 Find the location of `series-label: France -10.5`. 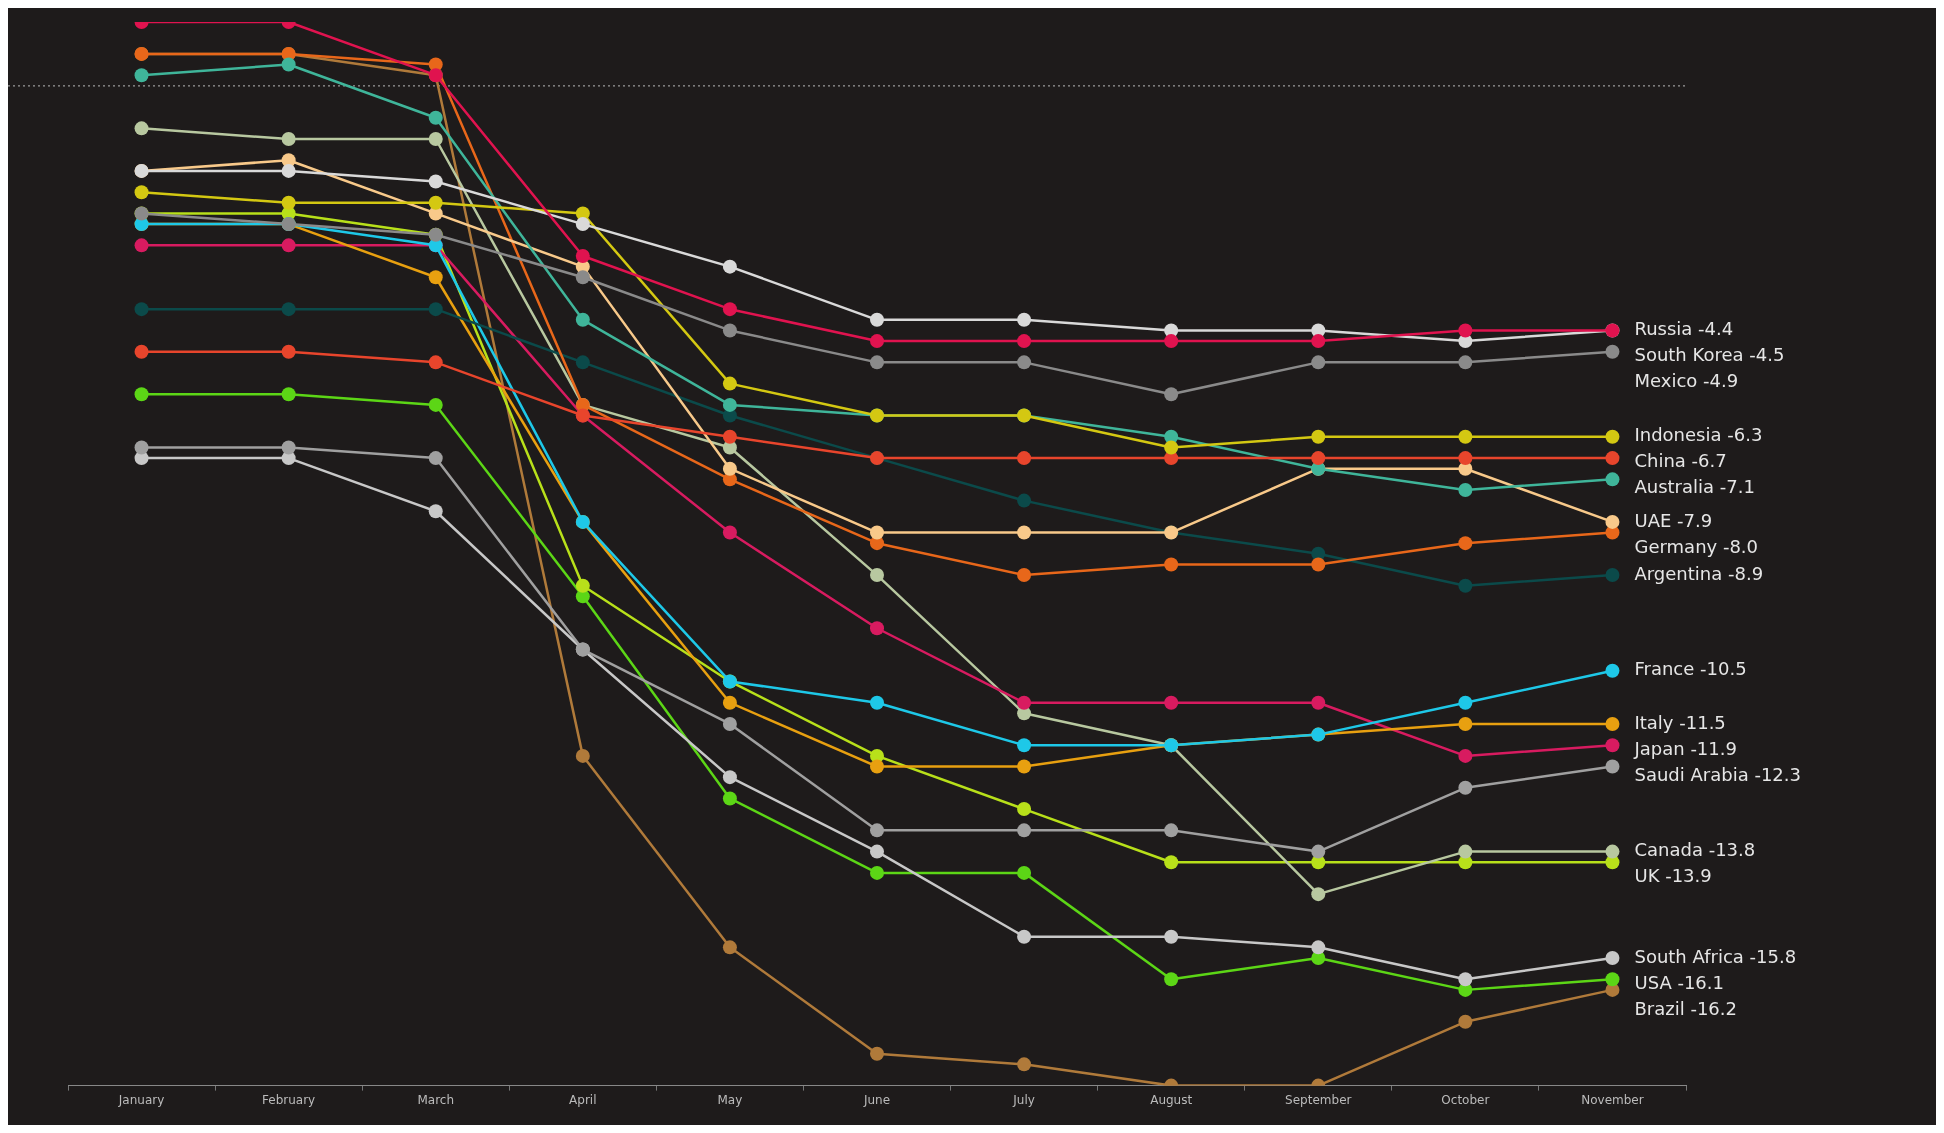

series-label: France -10.5 is located at coordinates (1690, 669).